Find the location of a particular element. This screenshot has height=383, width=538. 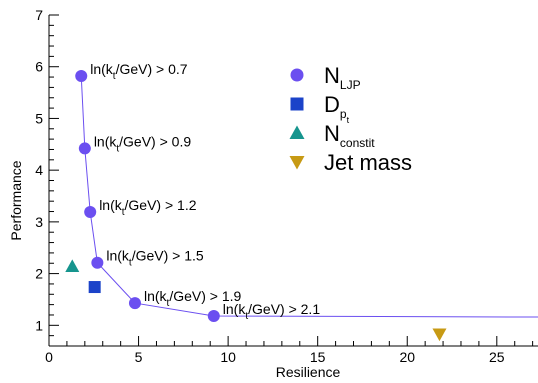

y-tick-label: 4 is located at coordinates (39, 170).